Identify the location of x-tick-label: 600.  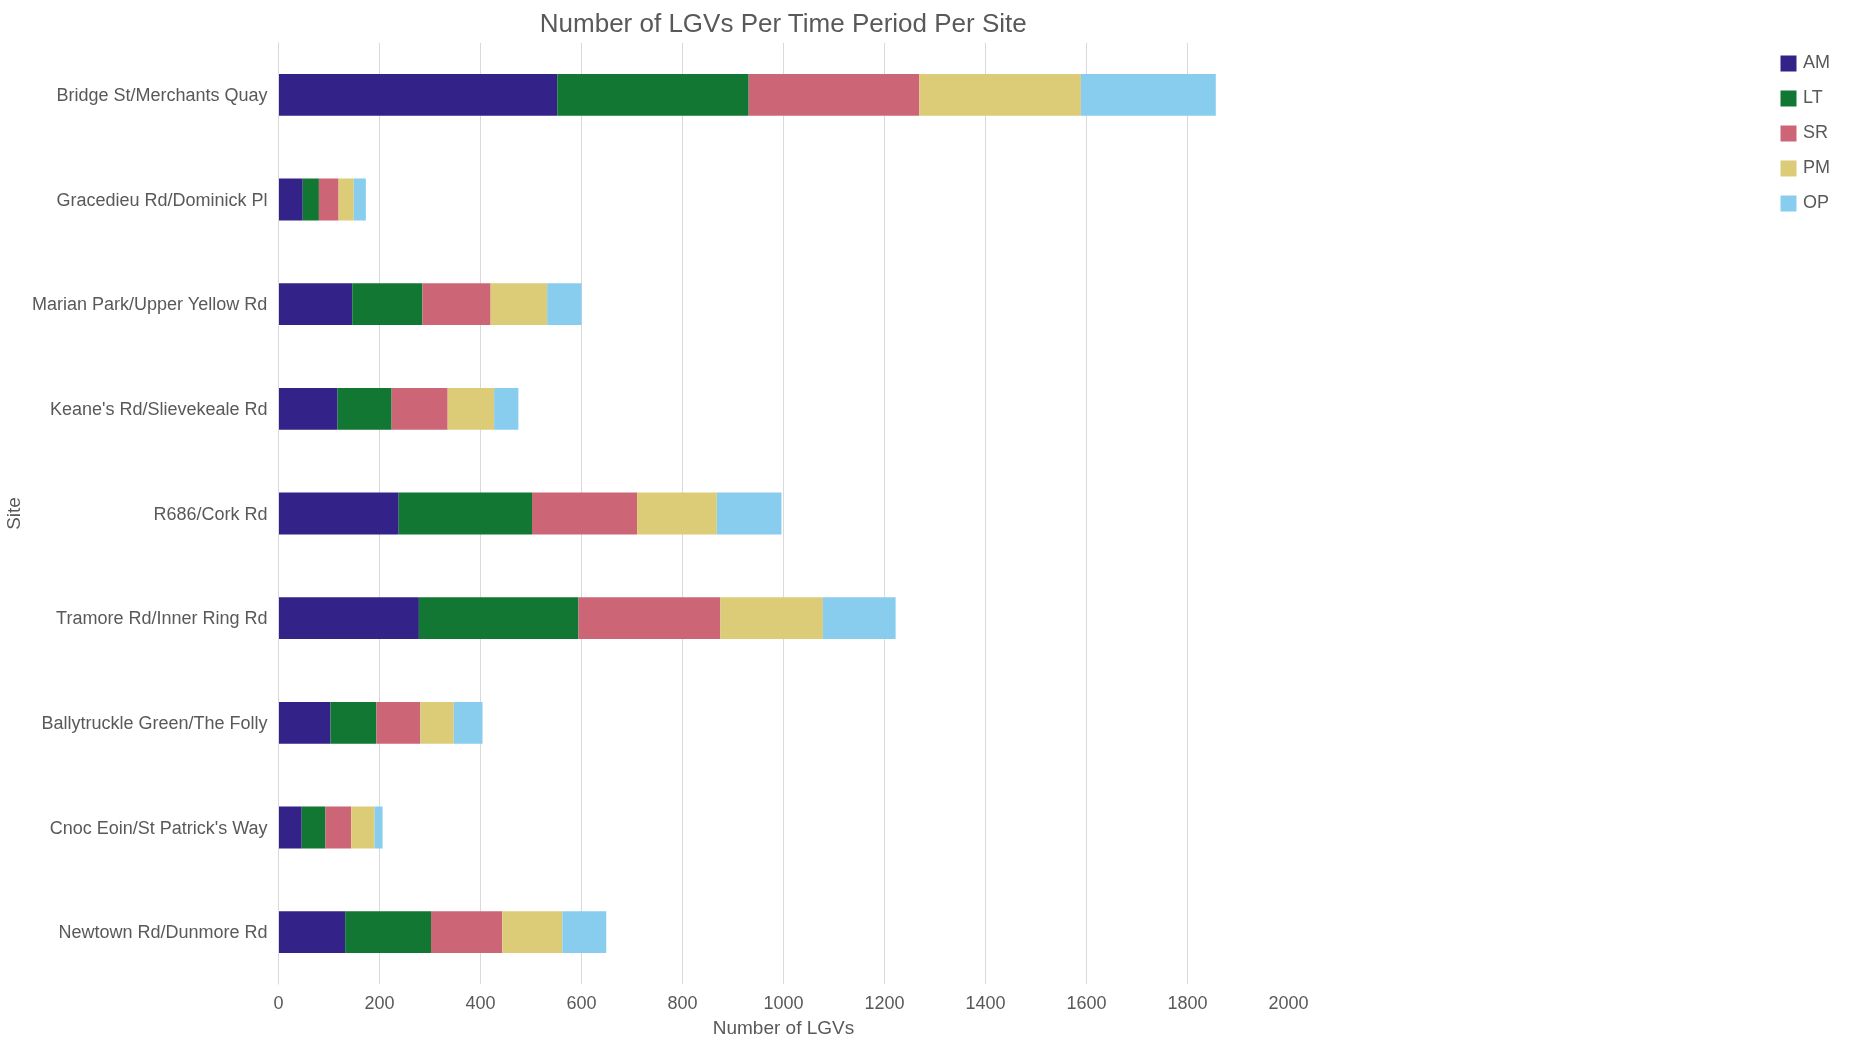
(581, 1002).